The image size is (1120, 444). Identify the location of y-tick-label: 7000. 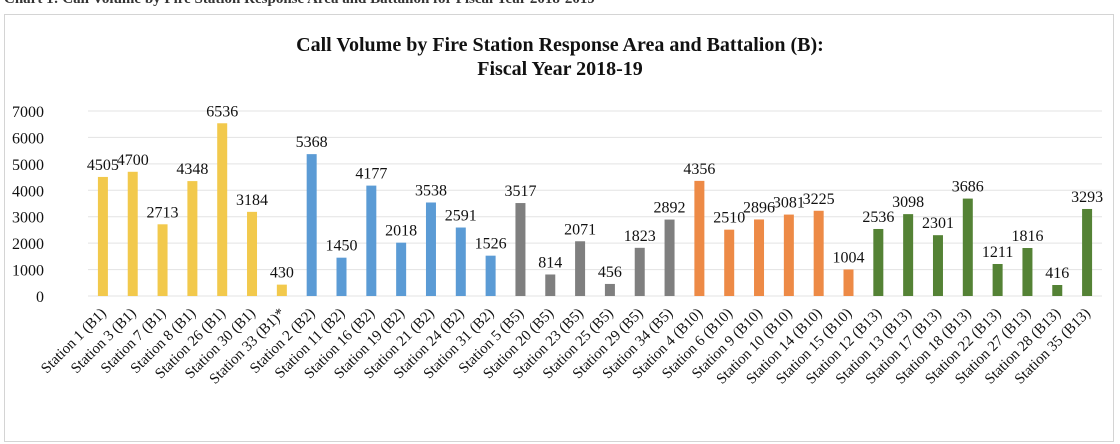
(28, 112).